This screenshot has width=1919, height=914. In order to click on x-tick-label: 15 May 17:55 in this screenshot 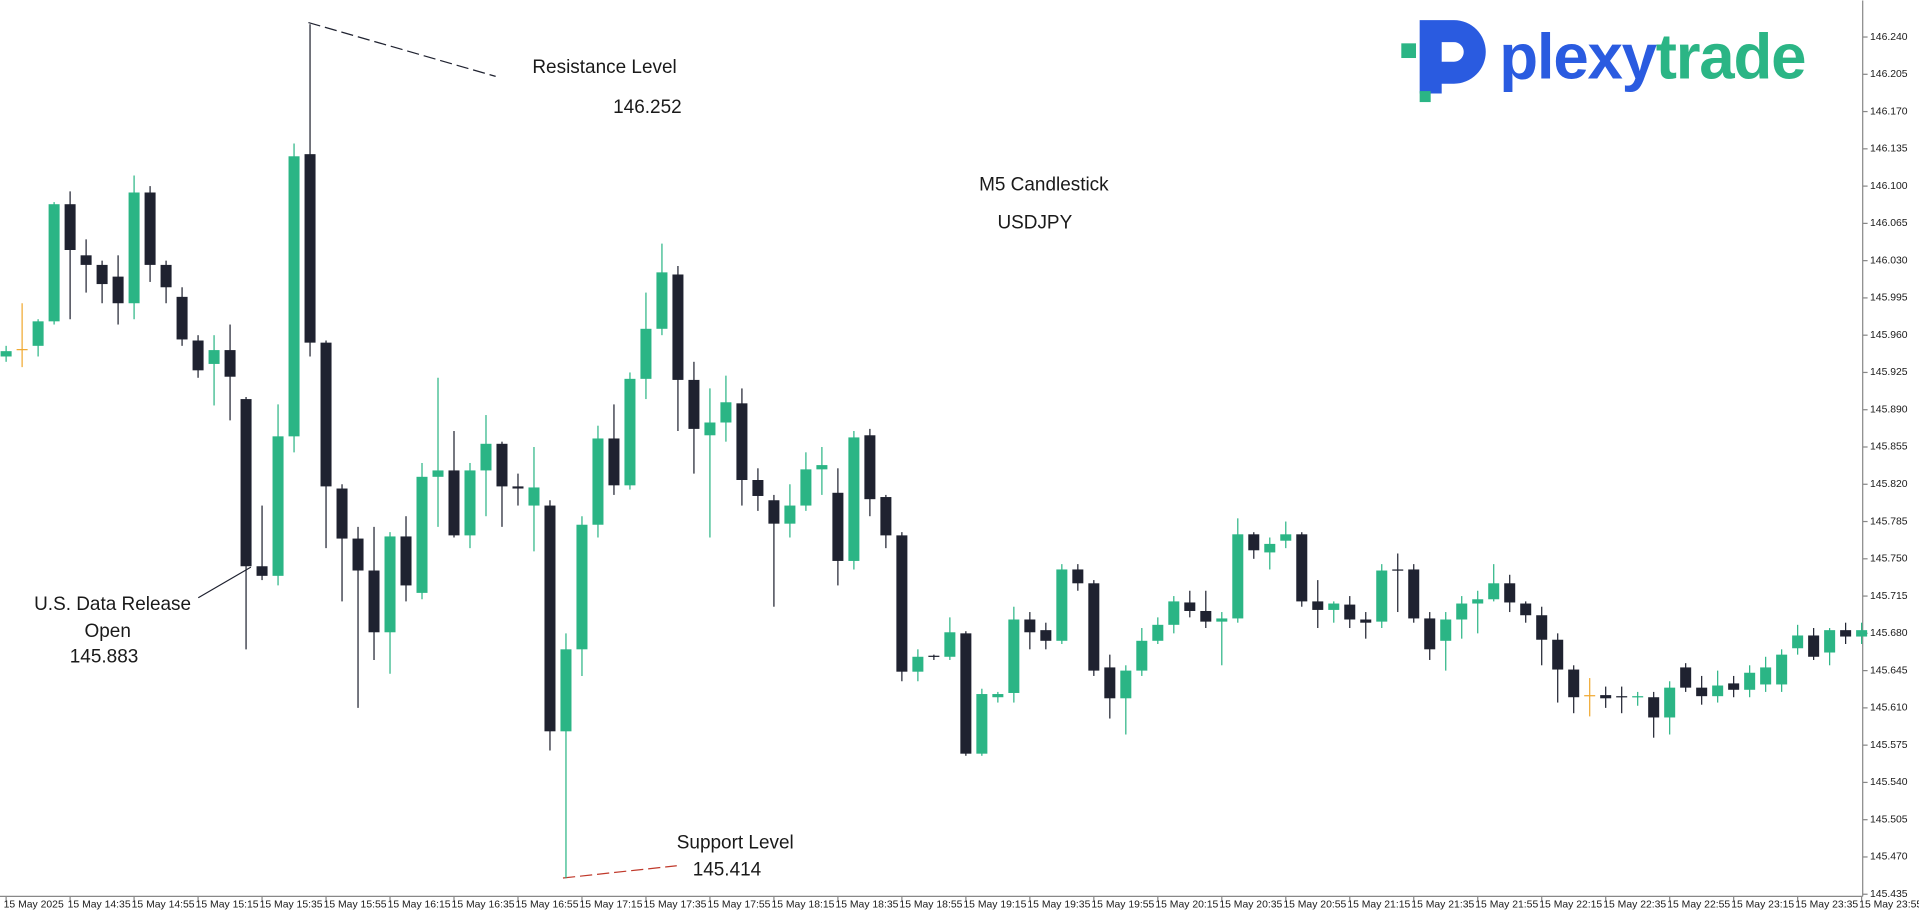, I will do `click(738, 905)`.